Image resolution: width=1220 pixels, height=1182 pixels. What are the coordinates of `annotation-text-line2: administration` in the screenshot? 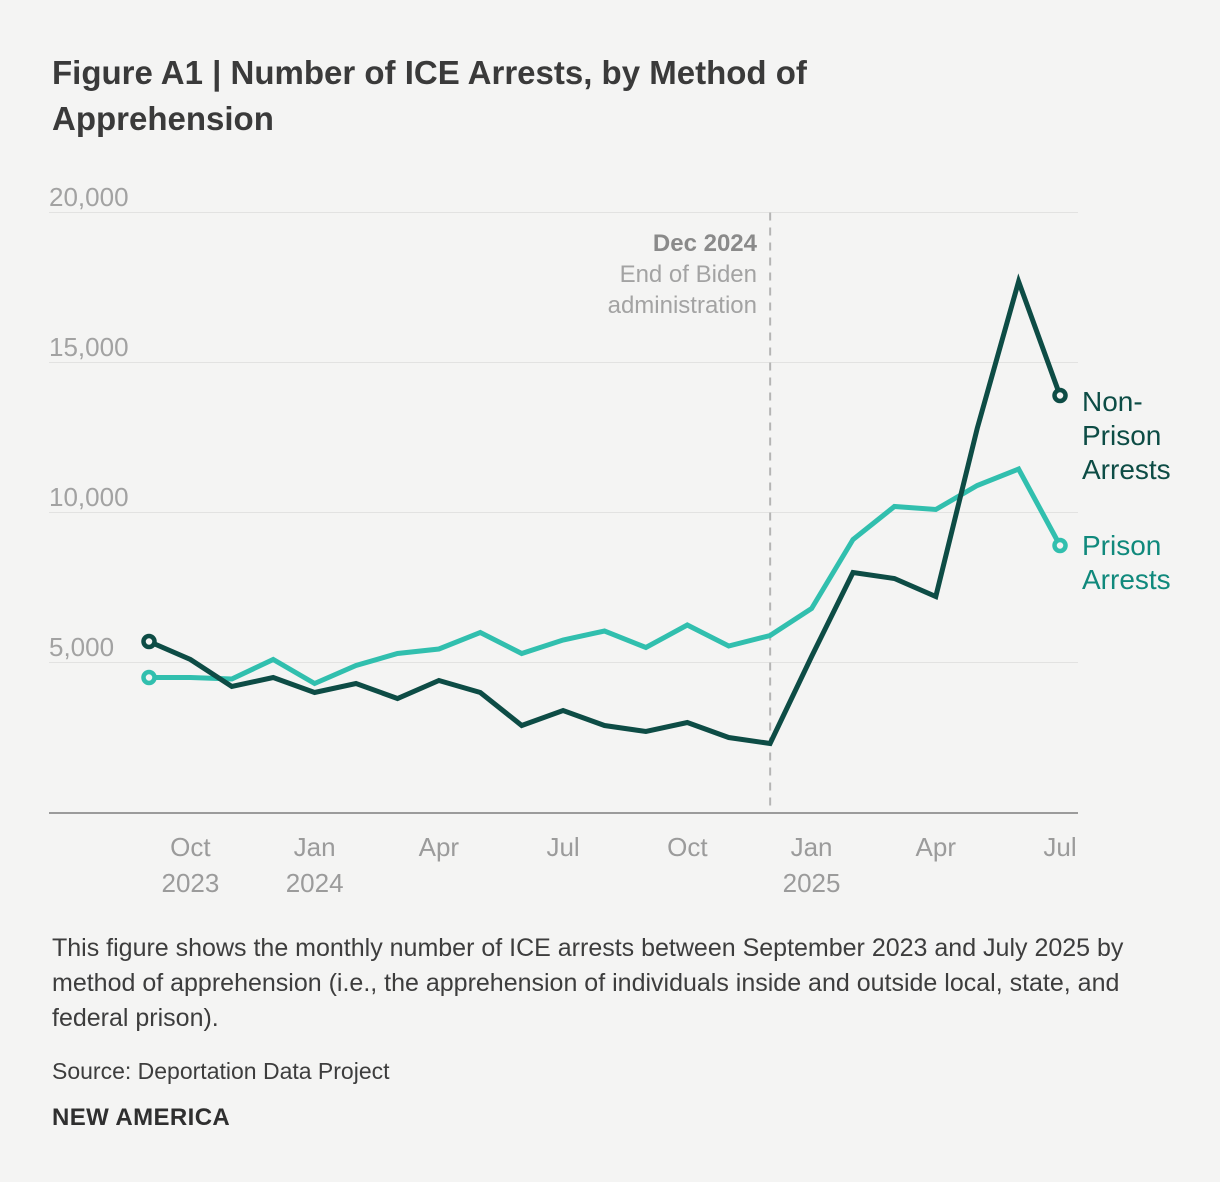 It's located at (682, 305).